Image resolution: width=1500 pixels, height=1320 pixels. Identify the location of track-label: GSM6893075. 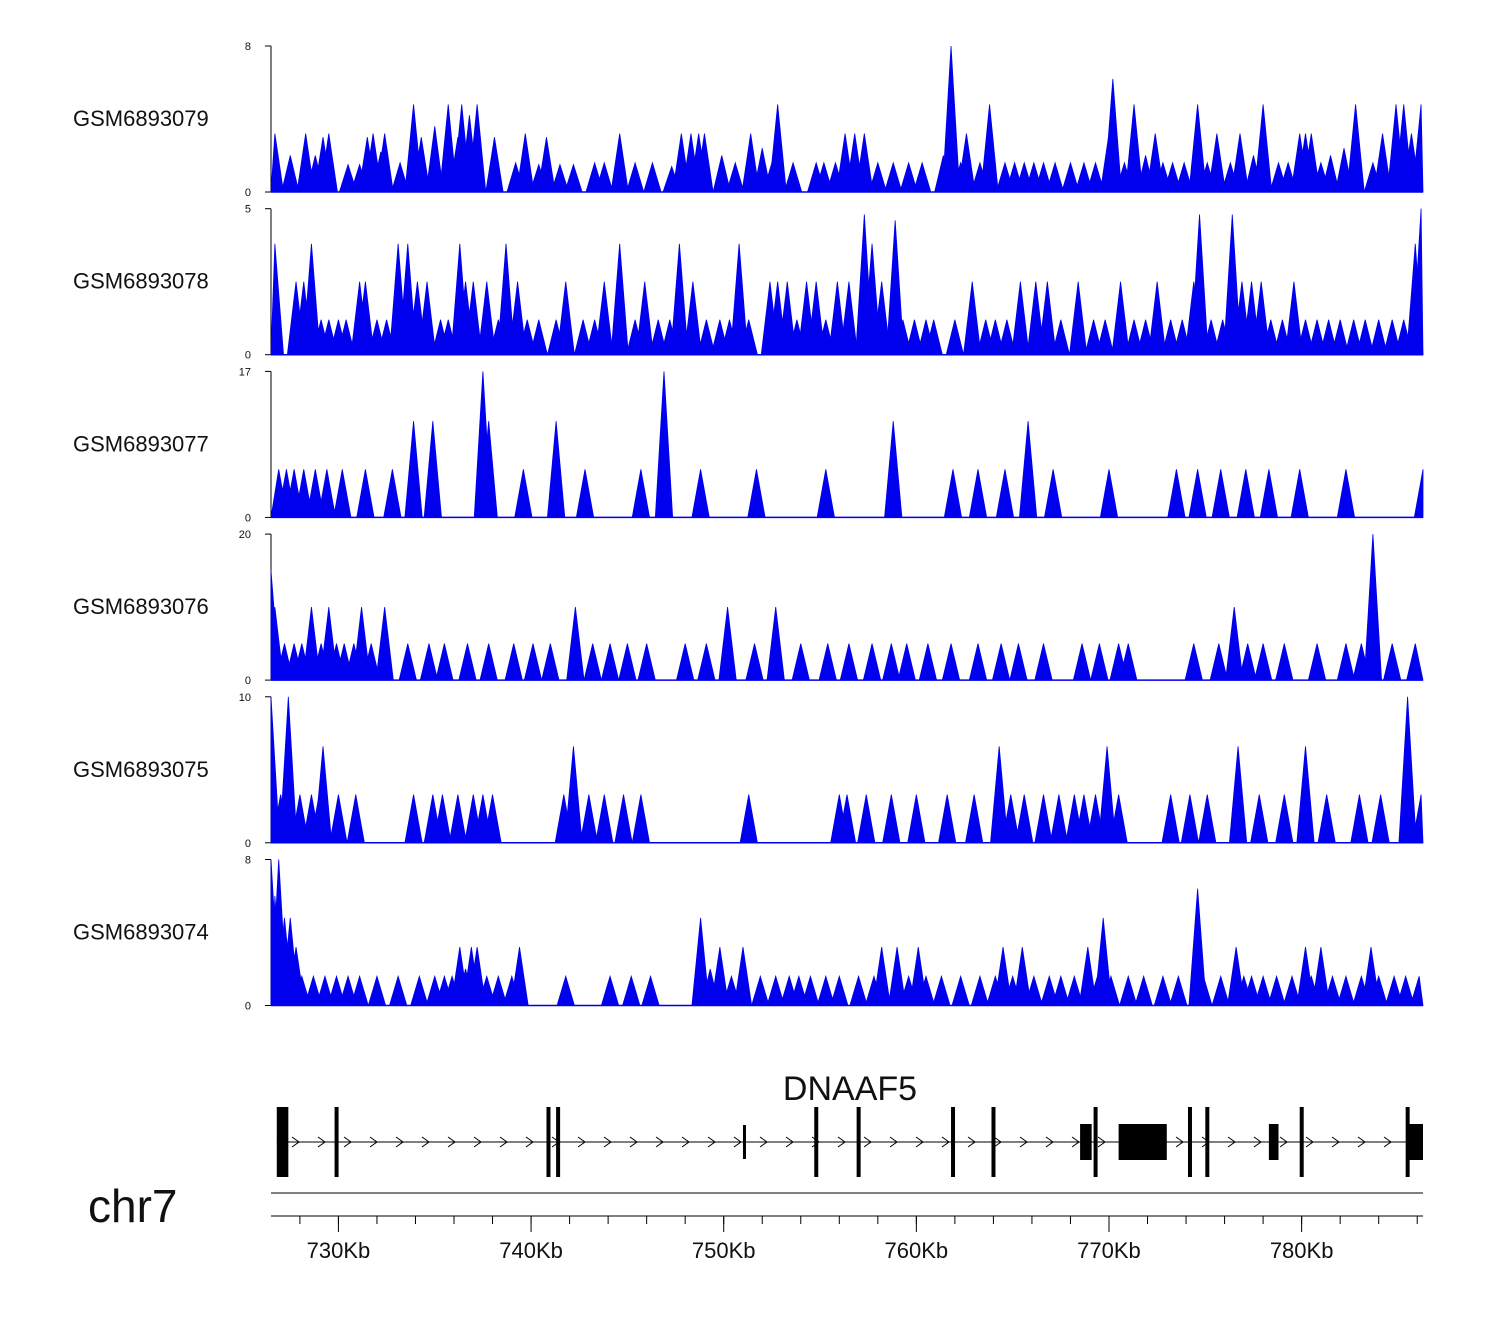
(141, 769).